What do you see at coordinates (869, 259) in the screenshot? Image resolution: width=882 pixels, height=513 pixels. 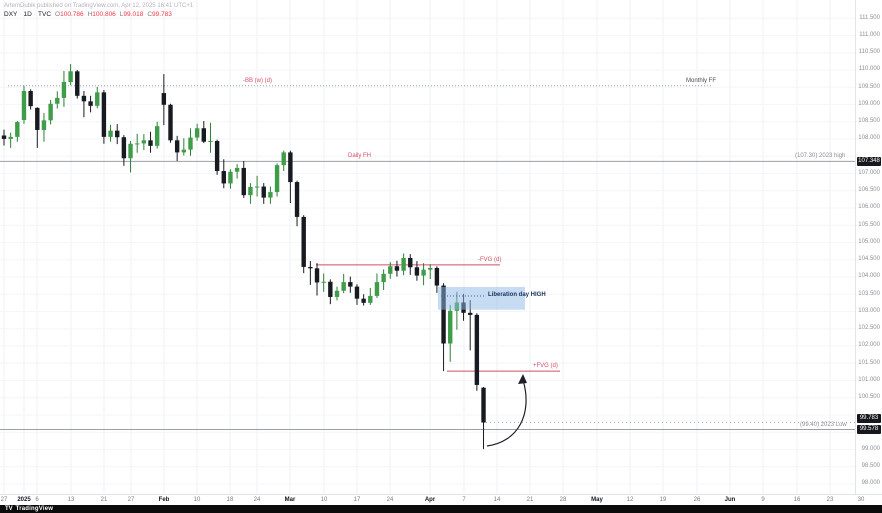 I see `price-axis-label: 104.500` at bounding box center [869, 259].